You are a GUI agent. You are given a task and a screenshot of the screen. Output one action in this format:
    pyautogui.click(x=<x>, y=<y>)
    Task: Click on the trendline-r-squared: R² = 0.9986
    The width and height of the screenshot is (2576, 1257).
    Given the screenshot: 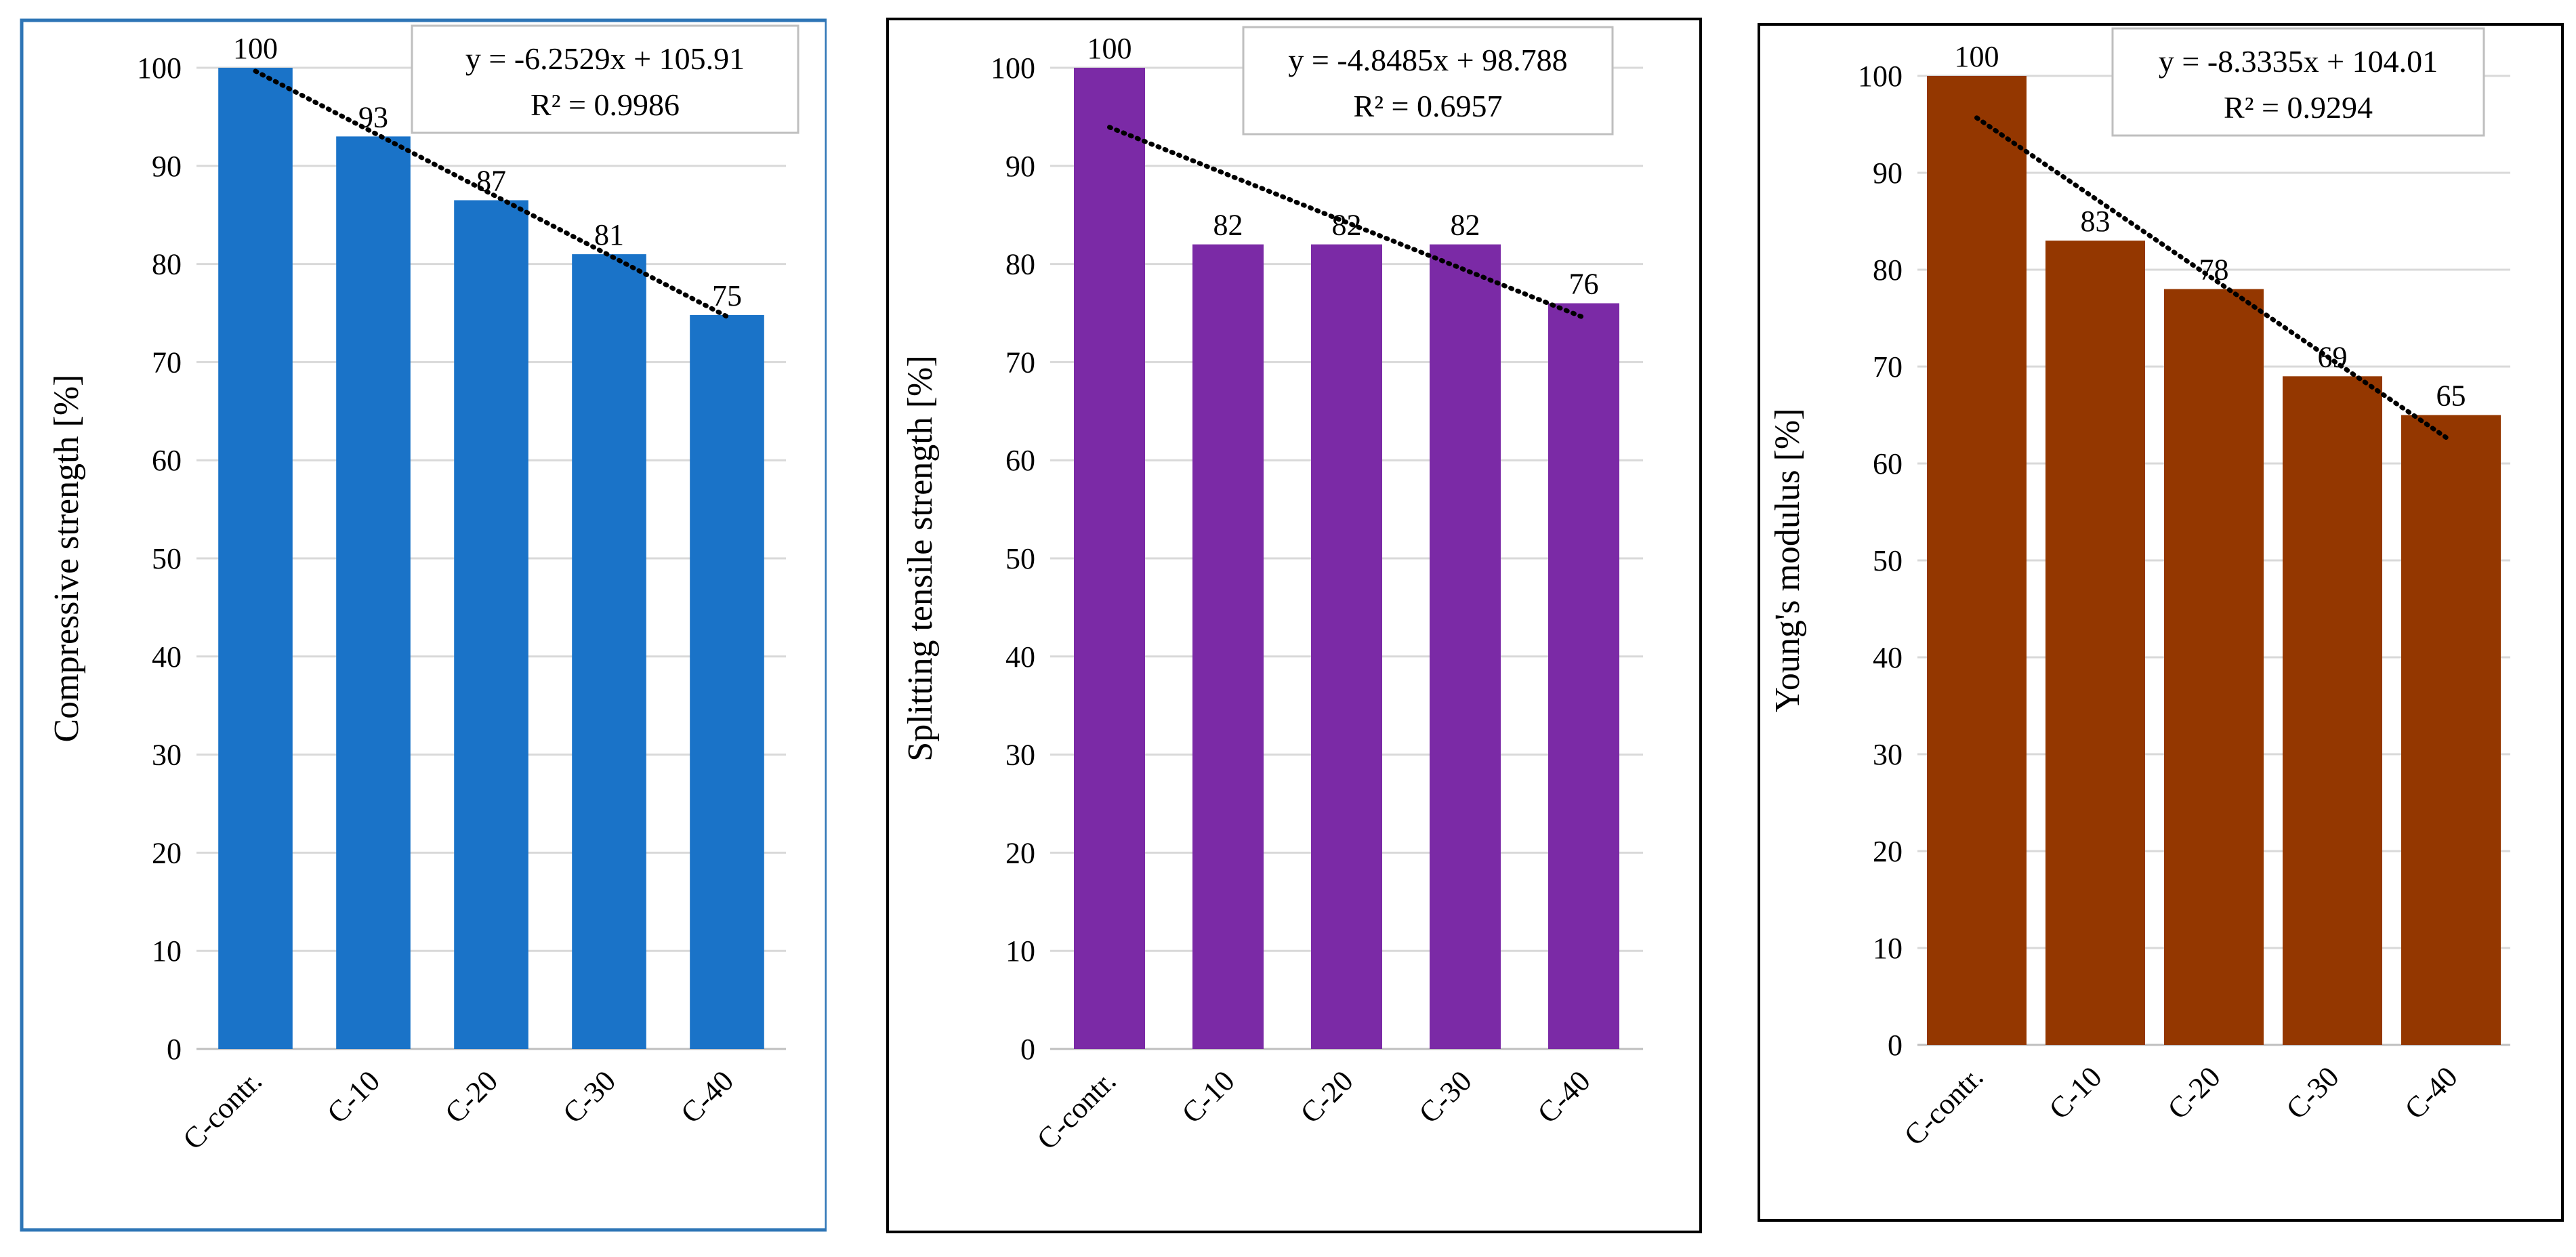 What is the action you would take?
    pyautogui.click(x=605, y=104)
    